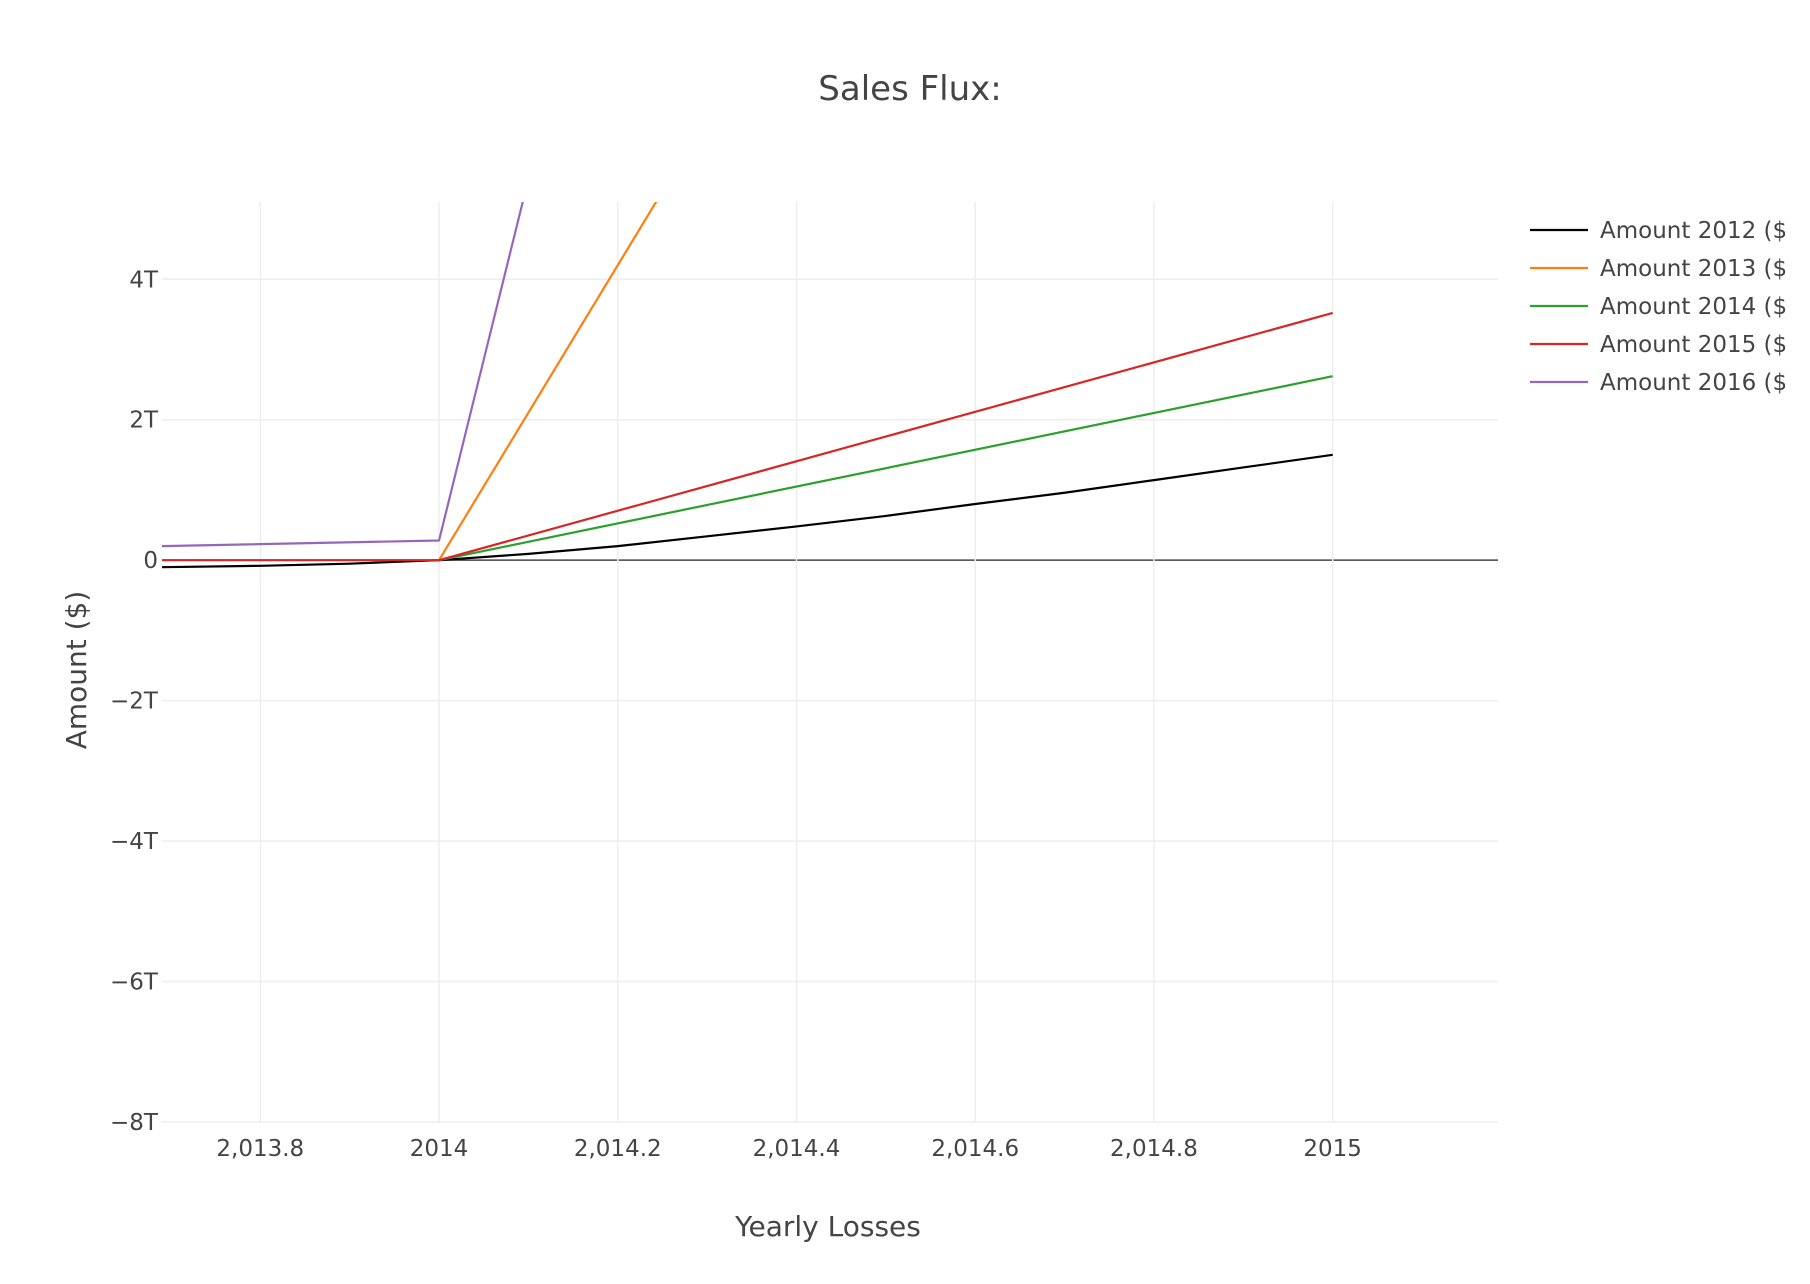 This screenshot has height=1284, width=1810. What do you see at coordinates (1693, 307) in the screenshot?
I see `legend-label: Amount 2014 ($` at bounding box center [1693, 307].